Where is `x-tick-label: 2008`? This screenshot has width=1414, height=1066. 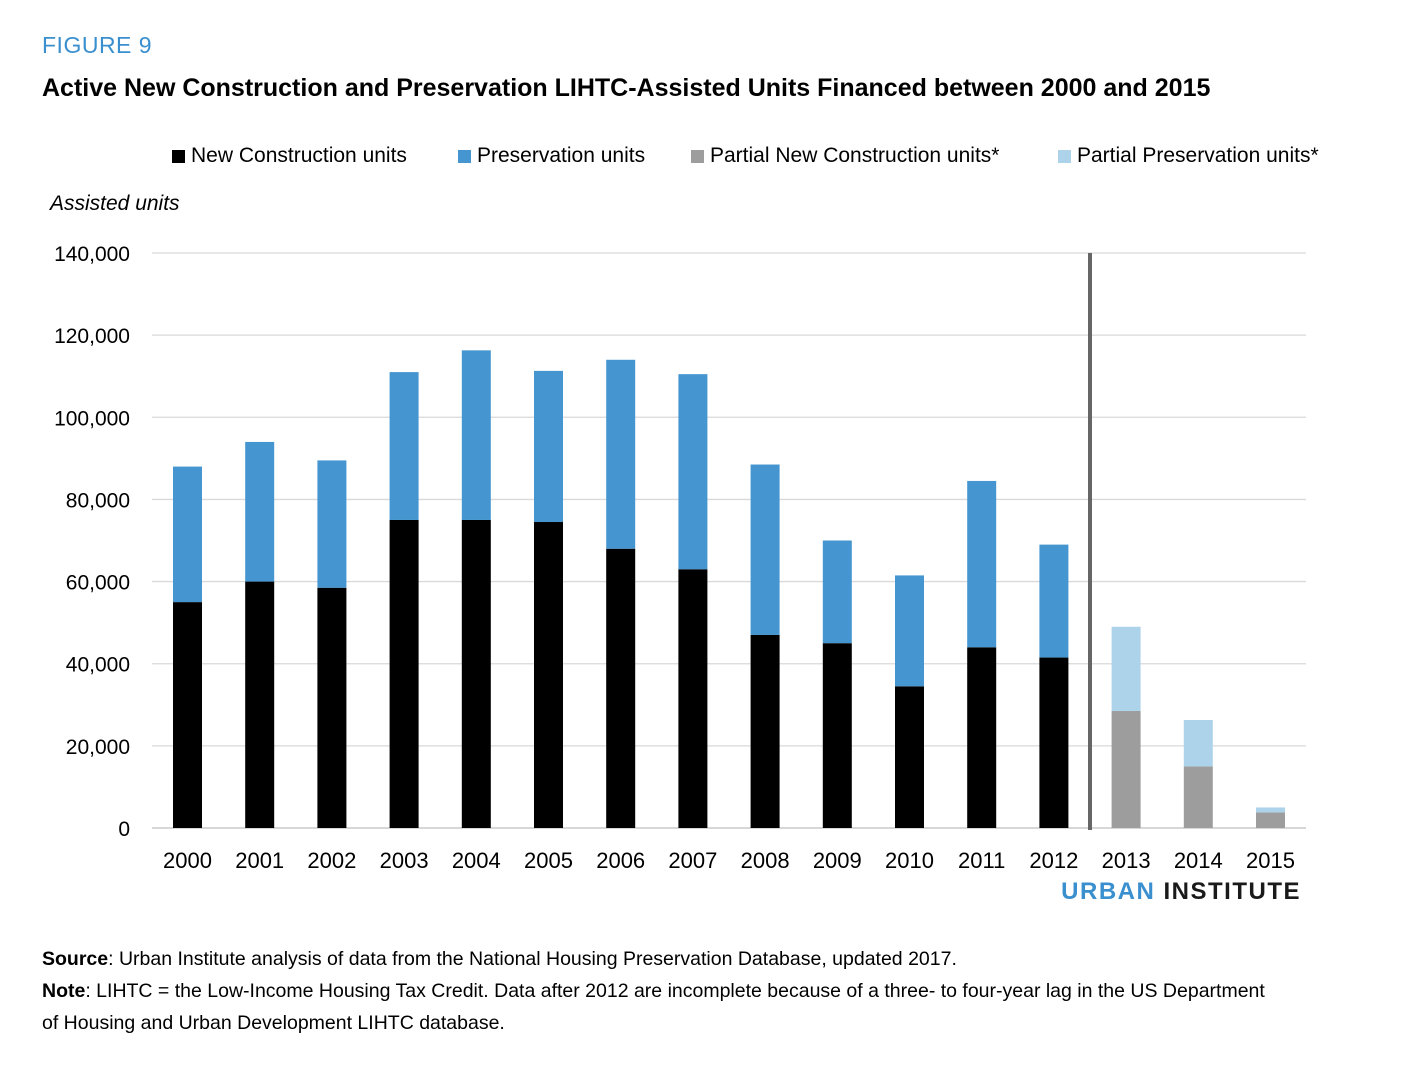
x-tick-label: 2008 is located at coordinates (765, 860).